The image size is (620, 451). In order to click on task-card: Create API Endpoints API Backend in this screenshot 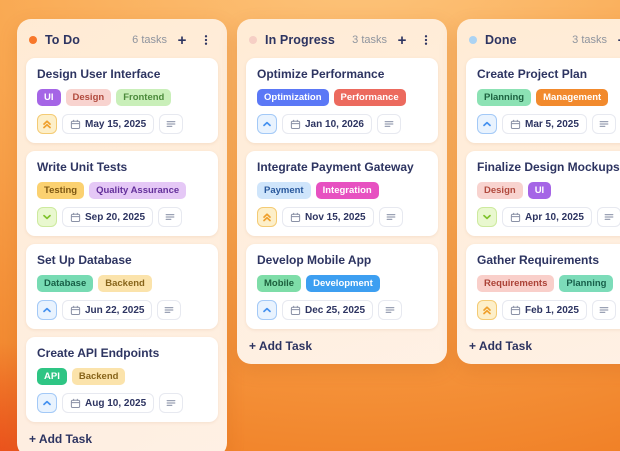, I will do `click(122, 379)`.